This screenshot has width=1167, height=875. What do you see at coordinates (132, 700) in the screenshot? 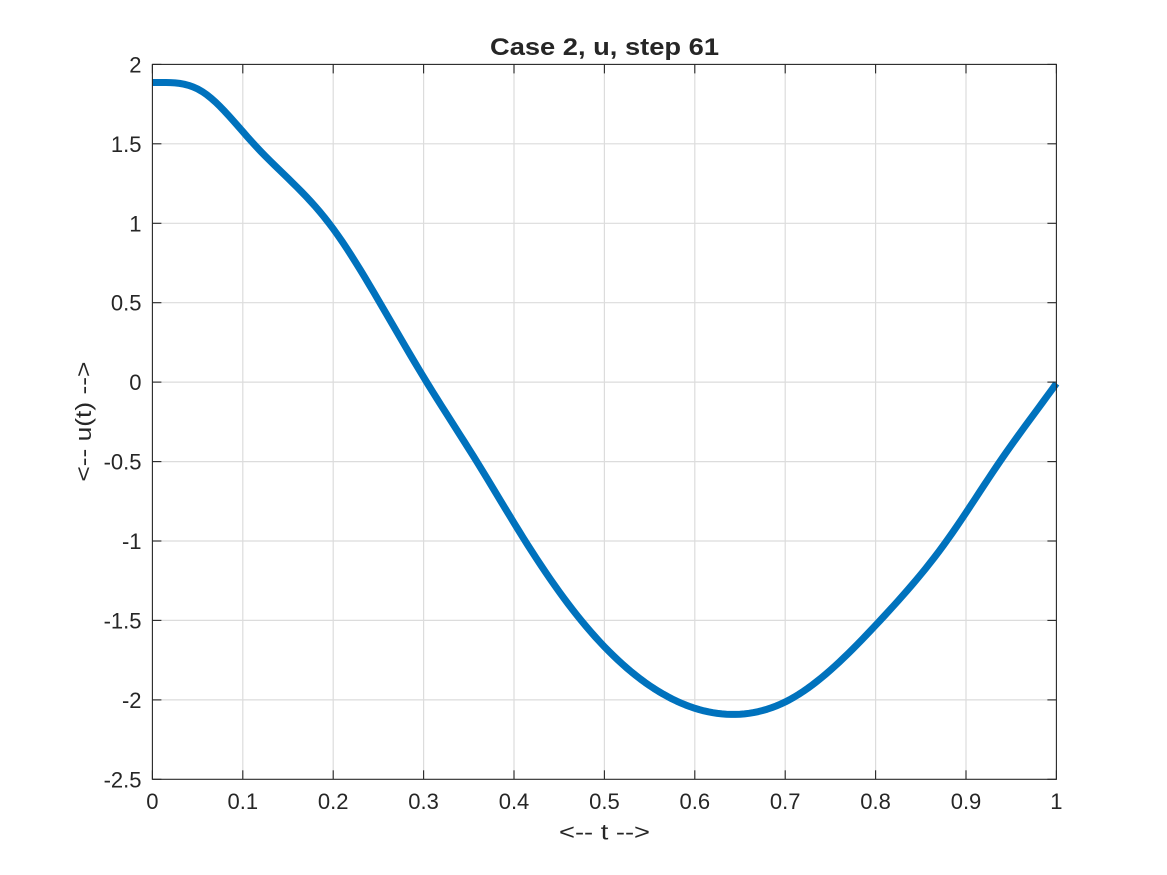
I see `svg-text: -2` at bounding box center [132, 700].